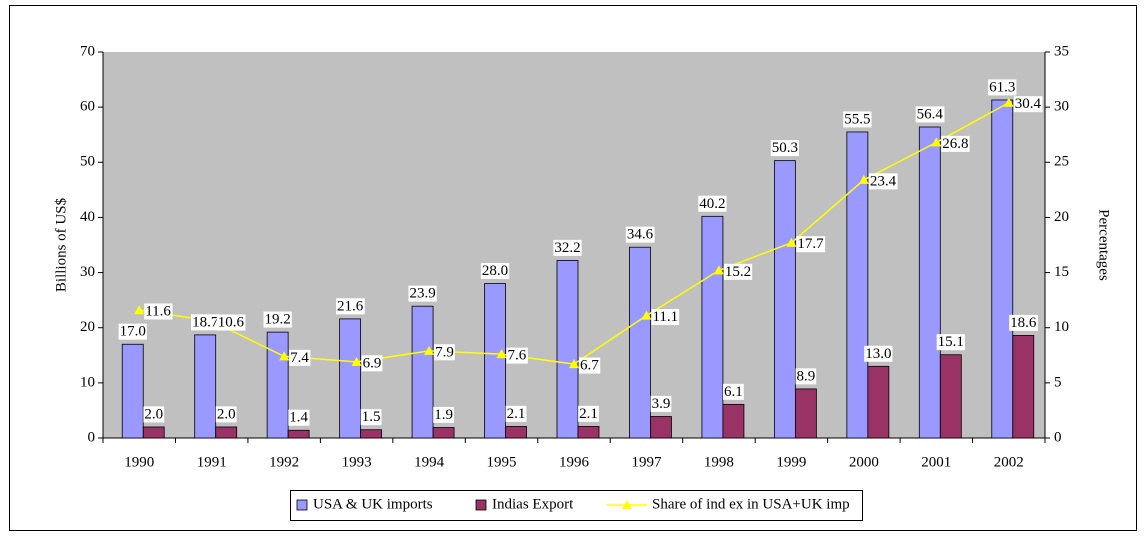 The width and height of the screenshot is (1146, 540). I want to click on data-label: 23.9, so click(422, 294).